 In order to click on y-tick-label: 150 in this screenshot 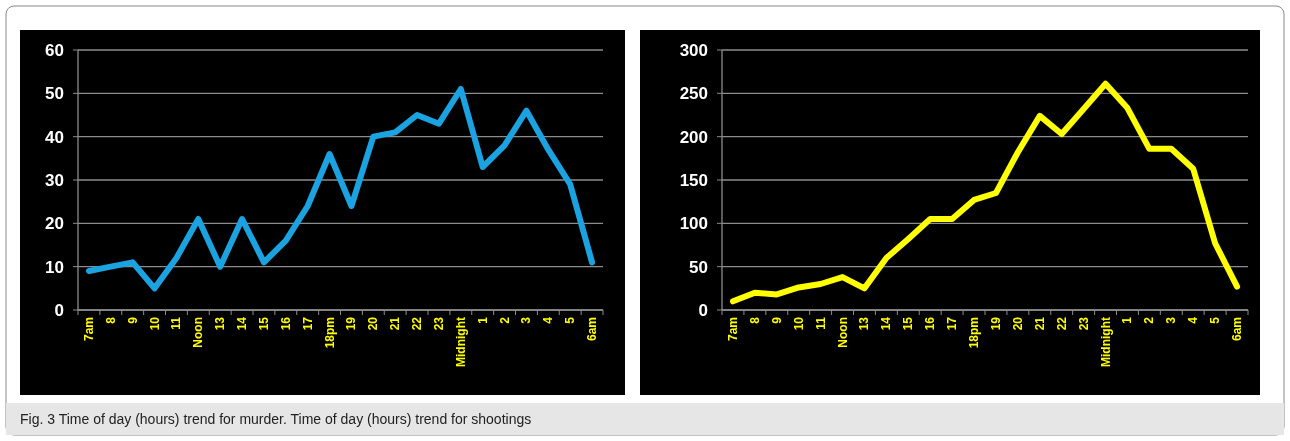, I will do `click(693, 180)`.